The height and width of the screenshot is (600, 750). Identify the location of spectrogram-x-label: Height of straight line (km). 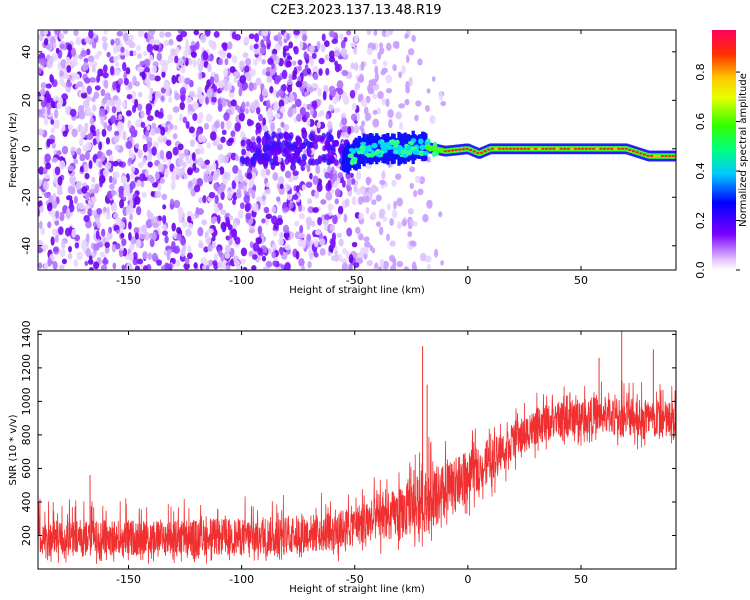
(357, 290).